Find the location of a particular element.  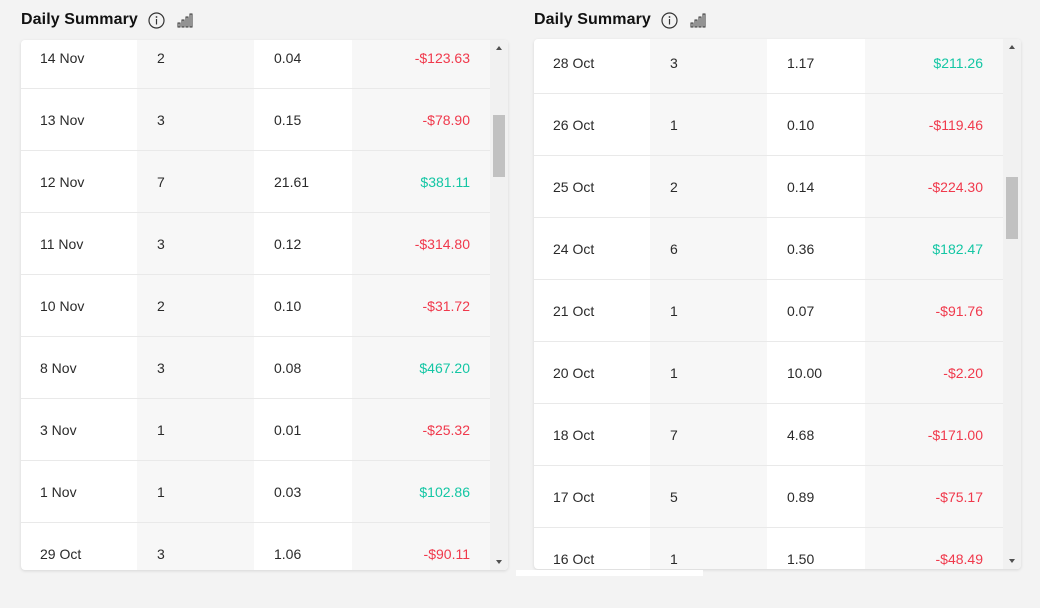

date-cell: 18 Oct is located at coordinates (574, 434).